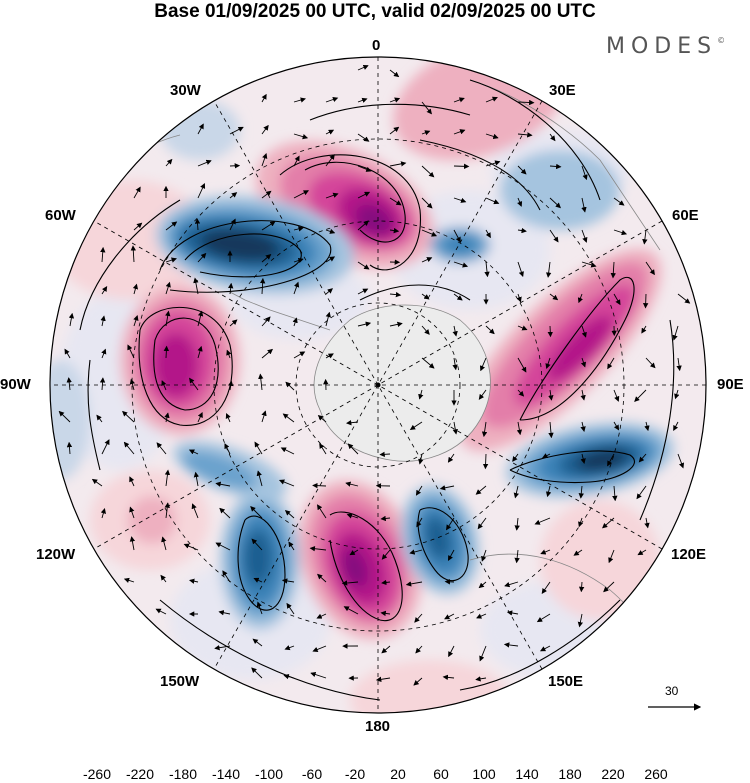  Describe the element at coordinates (183, 774) in the screenshot. I see `colorbar-label: -180` at that location.